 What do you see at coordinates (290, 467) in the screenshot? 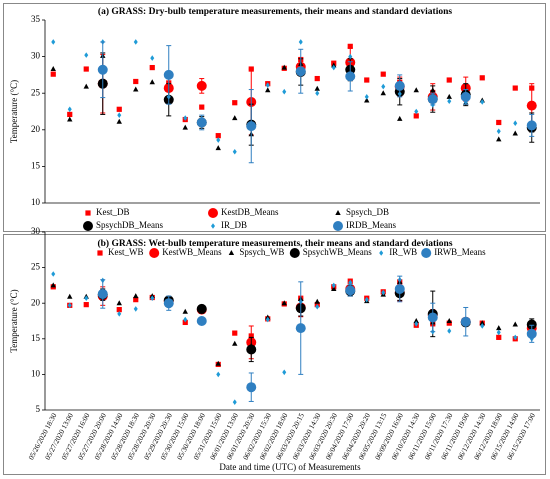
I see `x-axis-label: Date and time (UTC) of Measurements` at bounding box center [290, 467].